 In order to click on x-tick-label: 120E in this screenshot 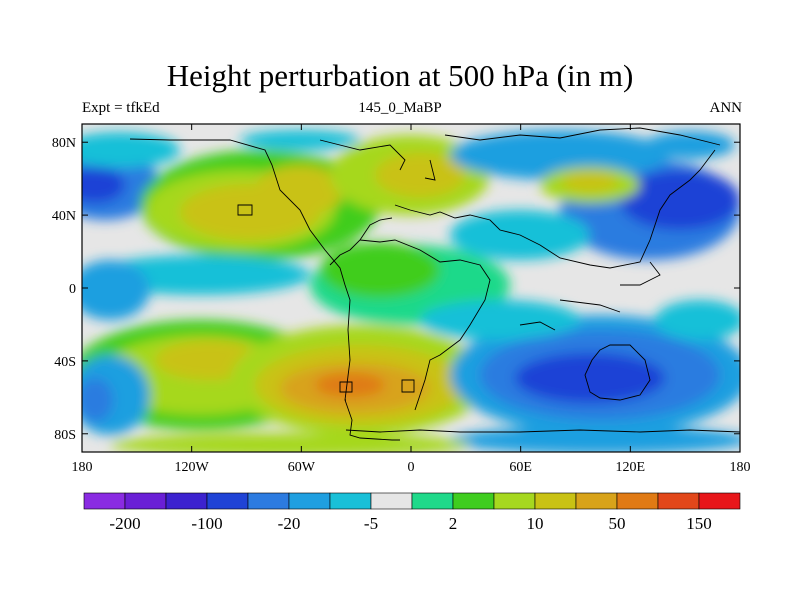, I will do `click(631, 467)`.